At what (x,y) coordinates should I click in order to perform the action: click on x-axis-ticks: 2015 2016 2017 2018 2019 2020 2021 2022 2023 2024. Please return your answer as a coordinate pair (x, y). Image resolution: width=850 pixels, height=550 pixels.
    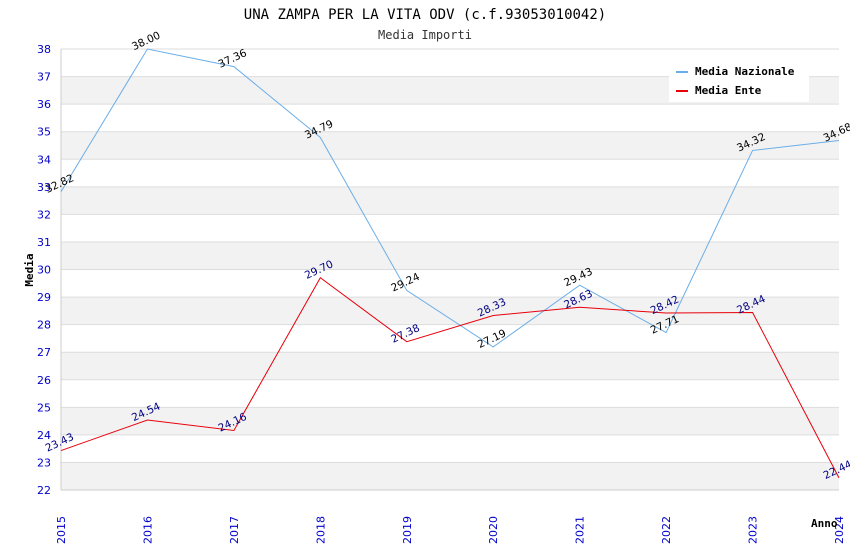
    Looking at the image, I should click on (450, 530).